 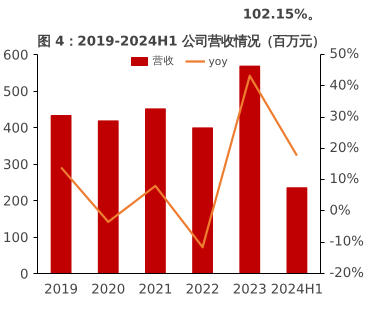 What do you see at coordinates (345, 148) in the screenshot?
I see `y2-tick-label: 20%` at bounding box center [345, 148].